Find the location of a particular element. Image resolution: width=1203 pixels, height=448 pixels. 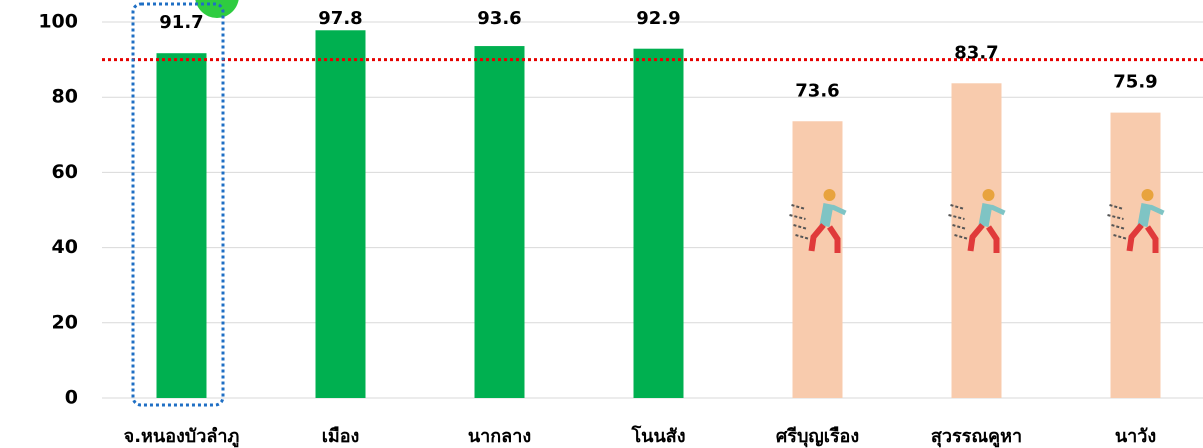

badge-icon is located at coordinates (217, 9).